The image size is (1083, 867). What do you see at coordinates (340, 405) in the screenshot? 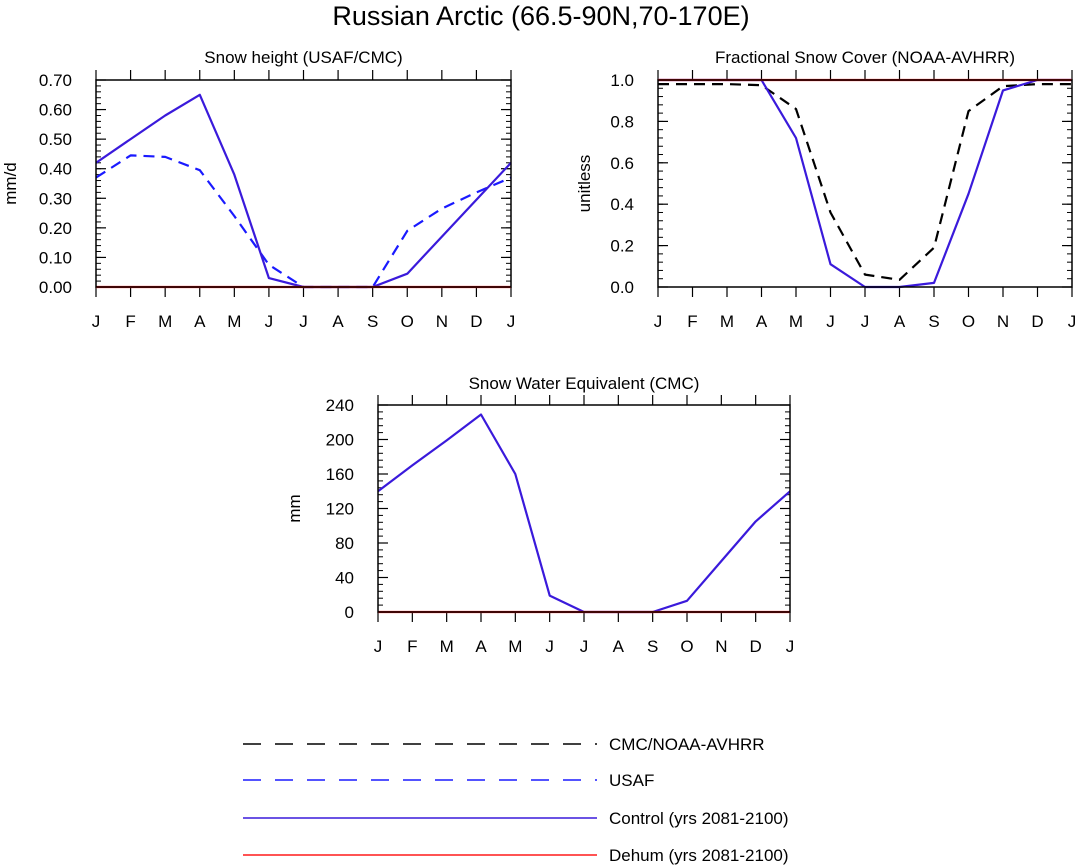
I see `y-tick-label: 240` at bounding box center [340, 405].